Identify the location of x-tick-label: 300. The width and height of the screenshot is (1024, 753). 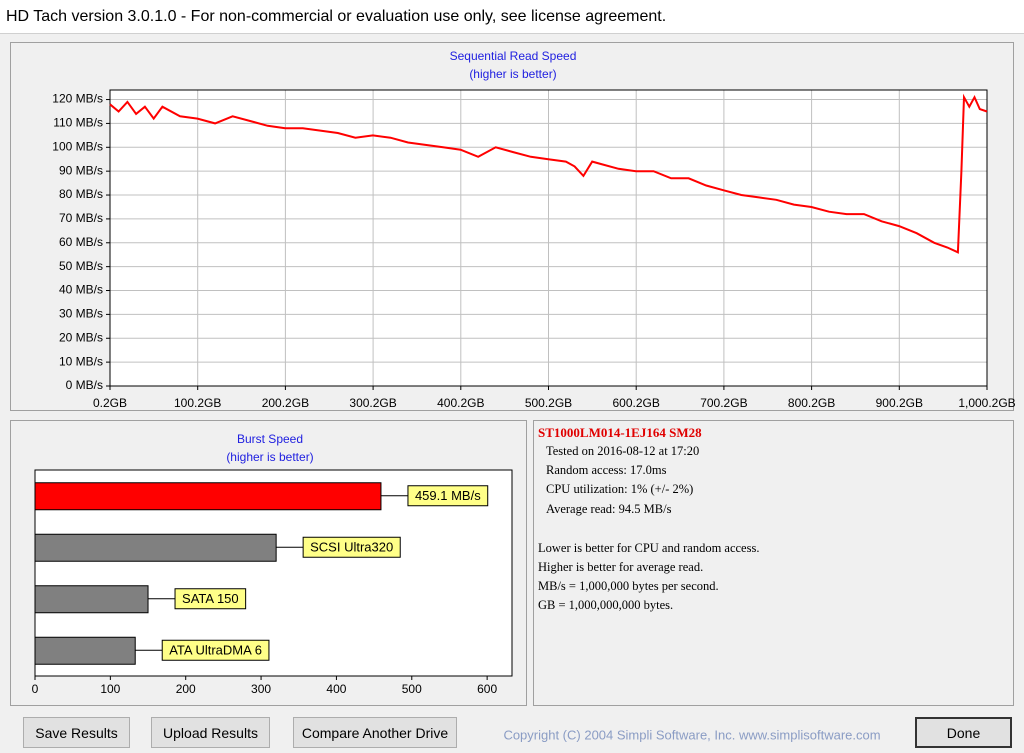
(261, 689).